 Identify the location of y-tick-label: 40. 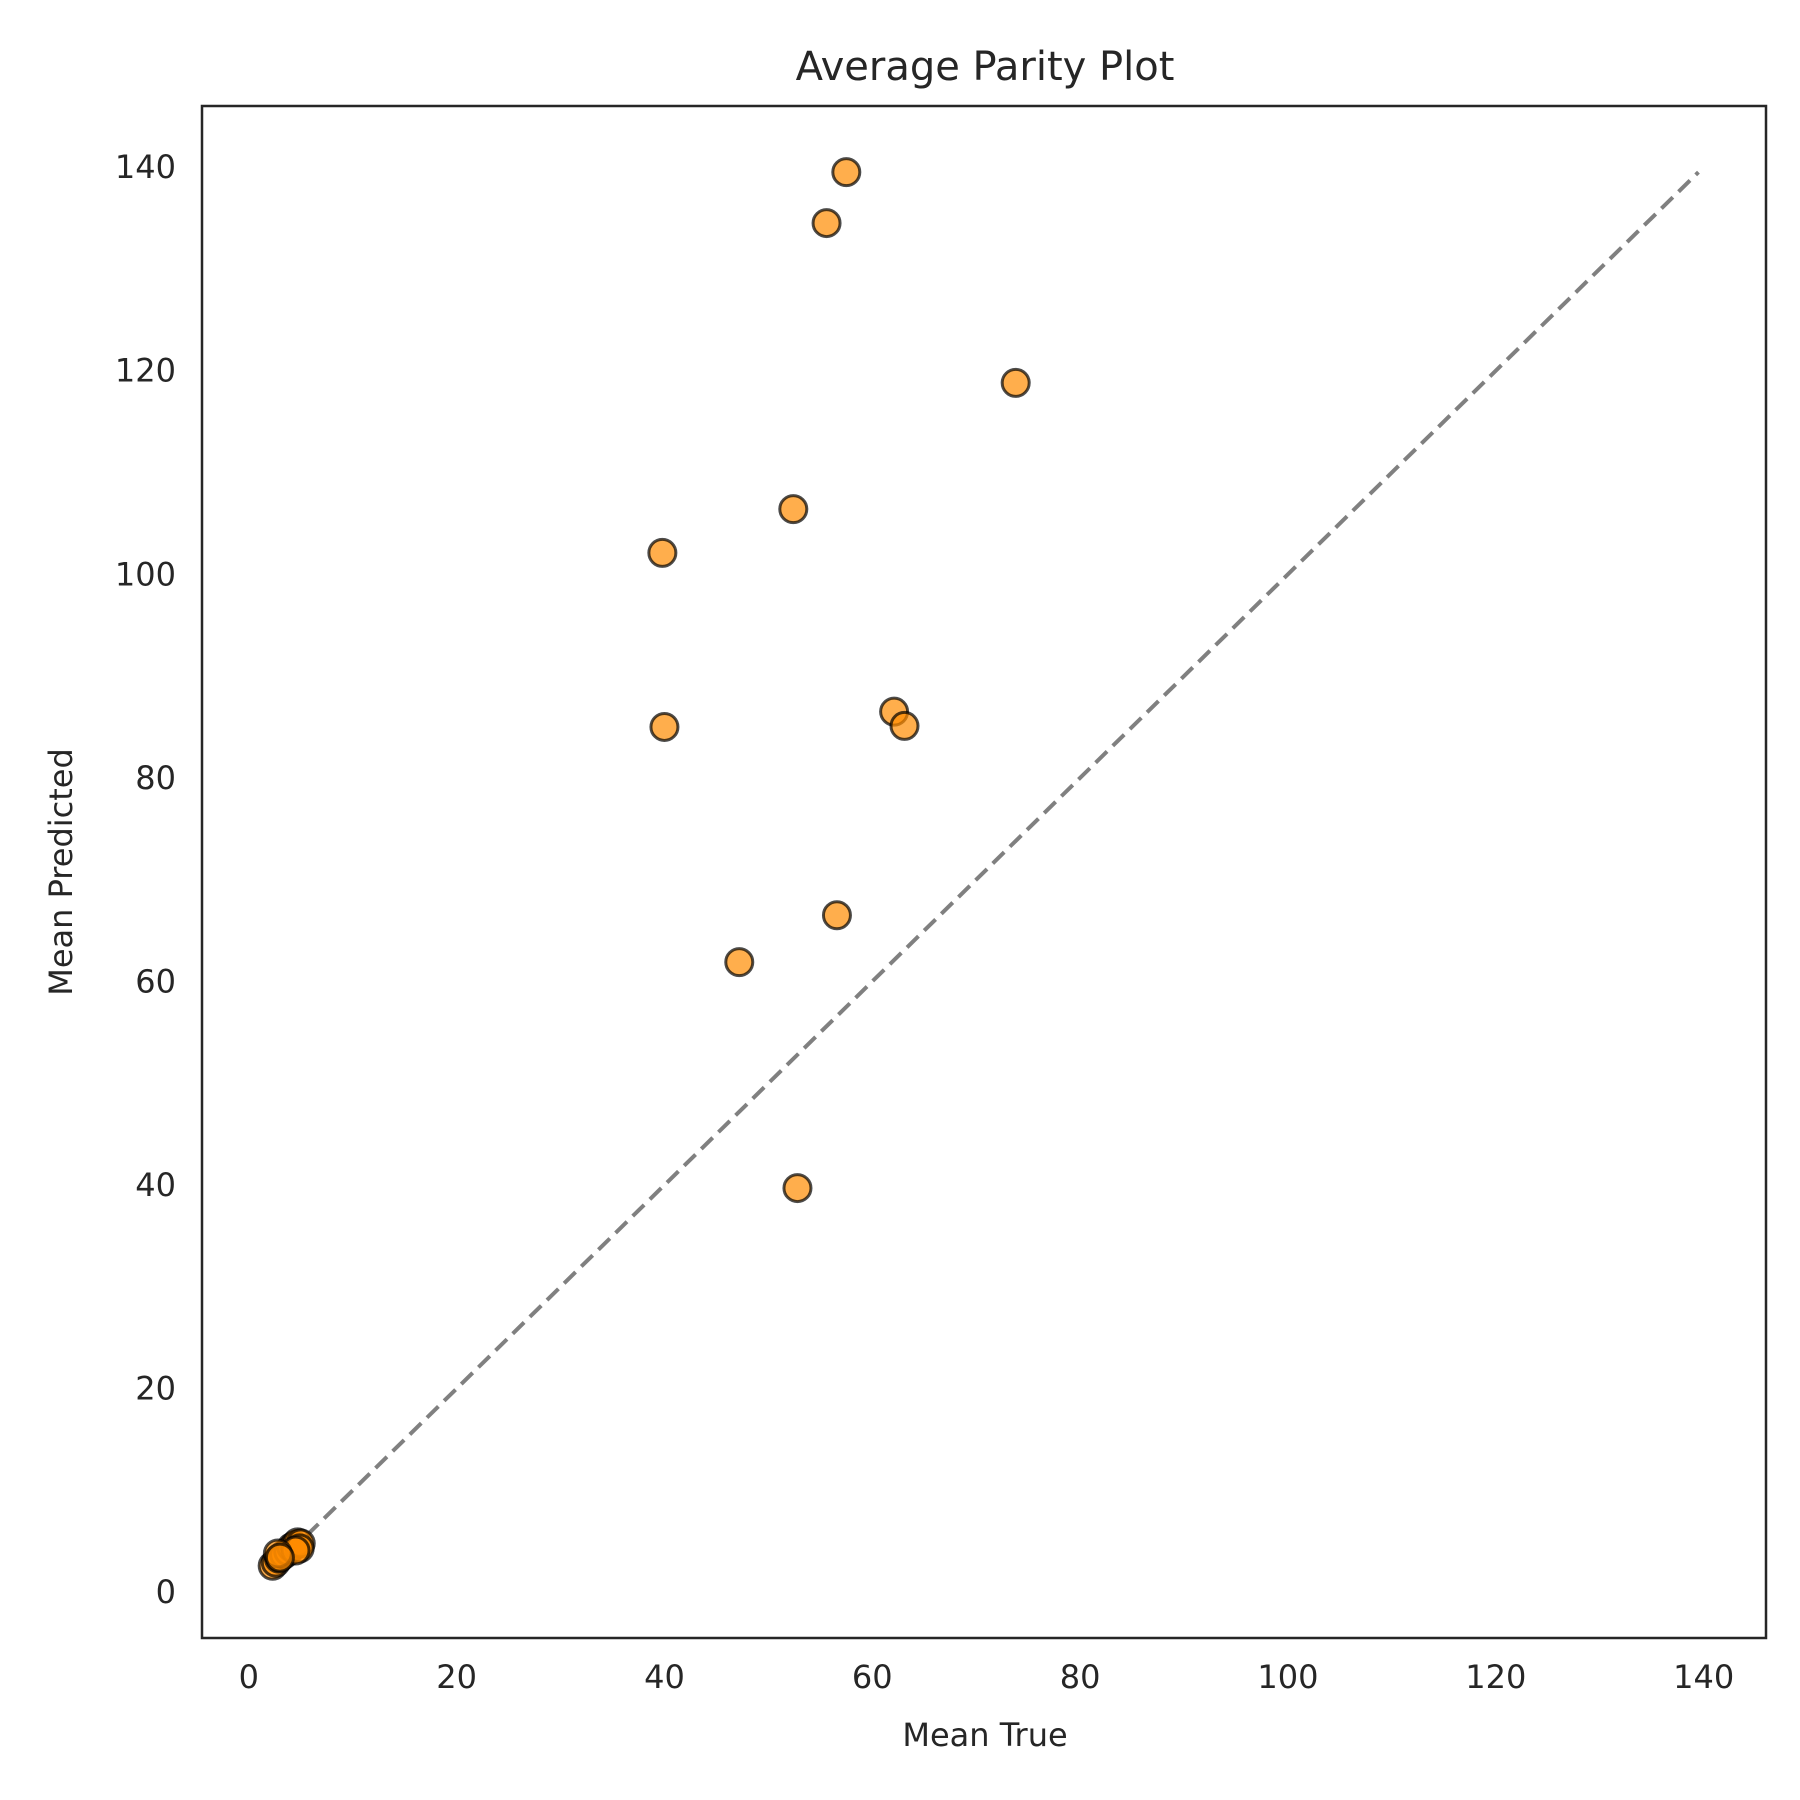
(155, 1185).